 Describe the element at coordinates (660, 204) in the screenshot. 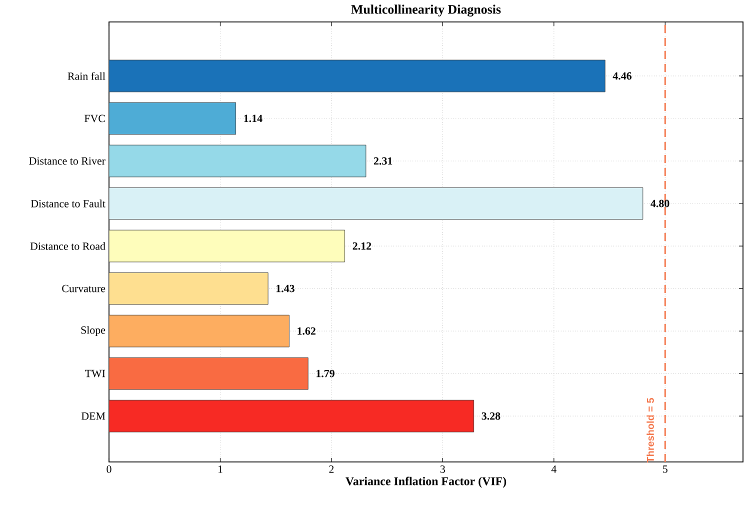

I see `data-label: 4.80` at that location.